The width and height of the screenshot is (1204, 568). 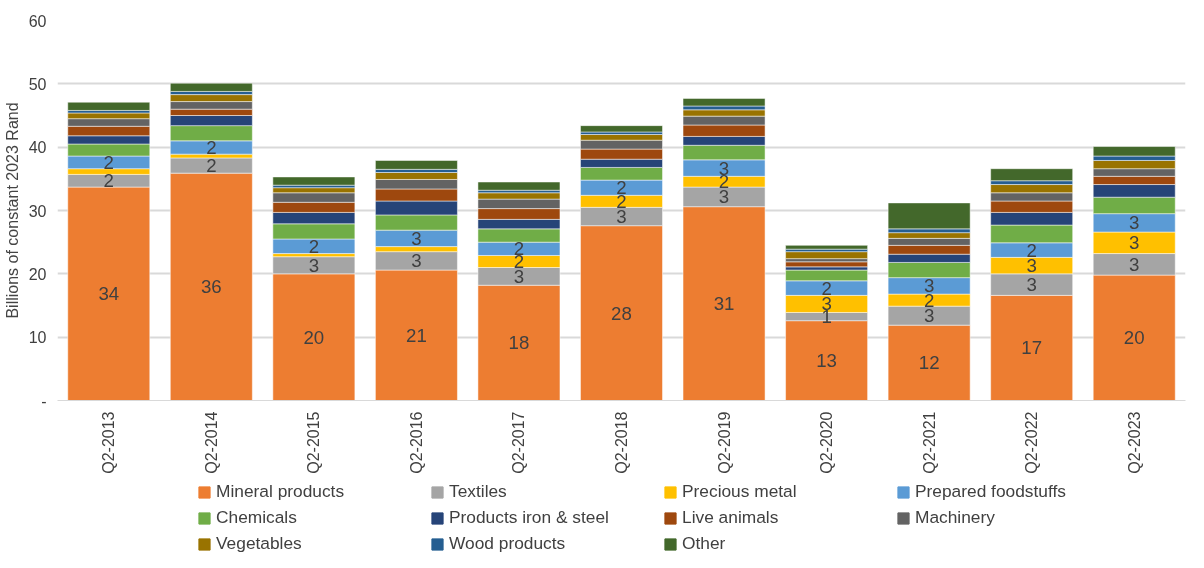 What do you see at coordinates (724, 304) in the screenshot?
I see `data-label: 31` at bounding box center [724, 304].